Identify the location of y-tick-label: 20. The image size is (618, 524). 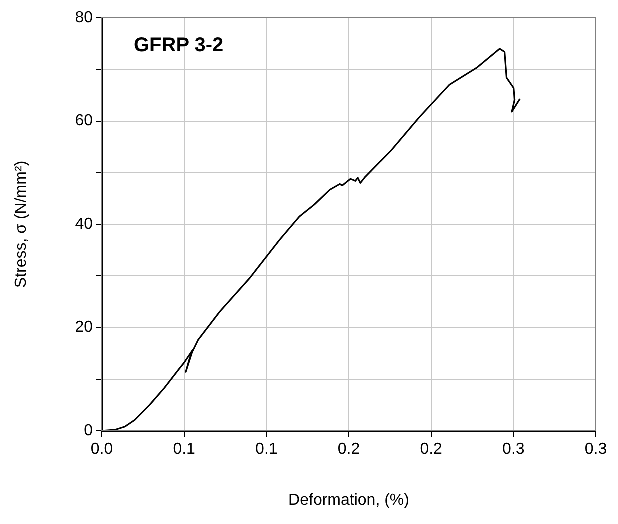
(84, 327).